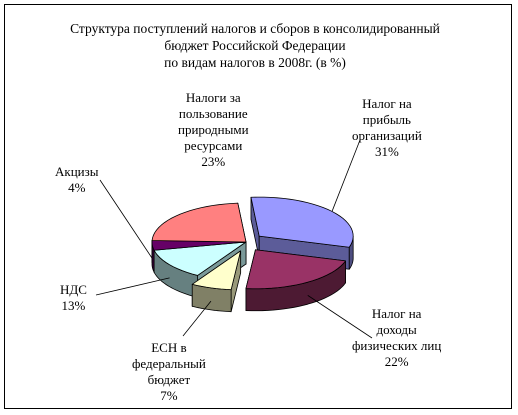 The width and height of the screenshot is (518, 415). I want to click on slice-label-line: ЕСН в, so click(169, 347).